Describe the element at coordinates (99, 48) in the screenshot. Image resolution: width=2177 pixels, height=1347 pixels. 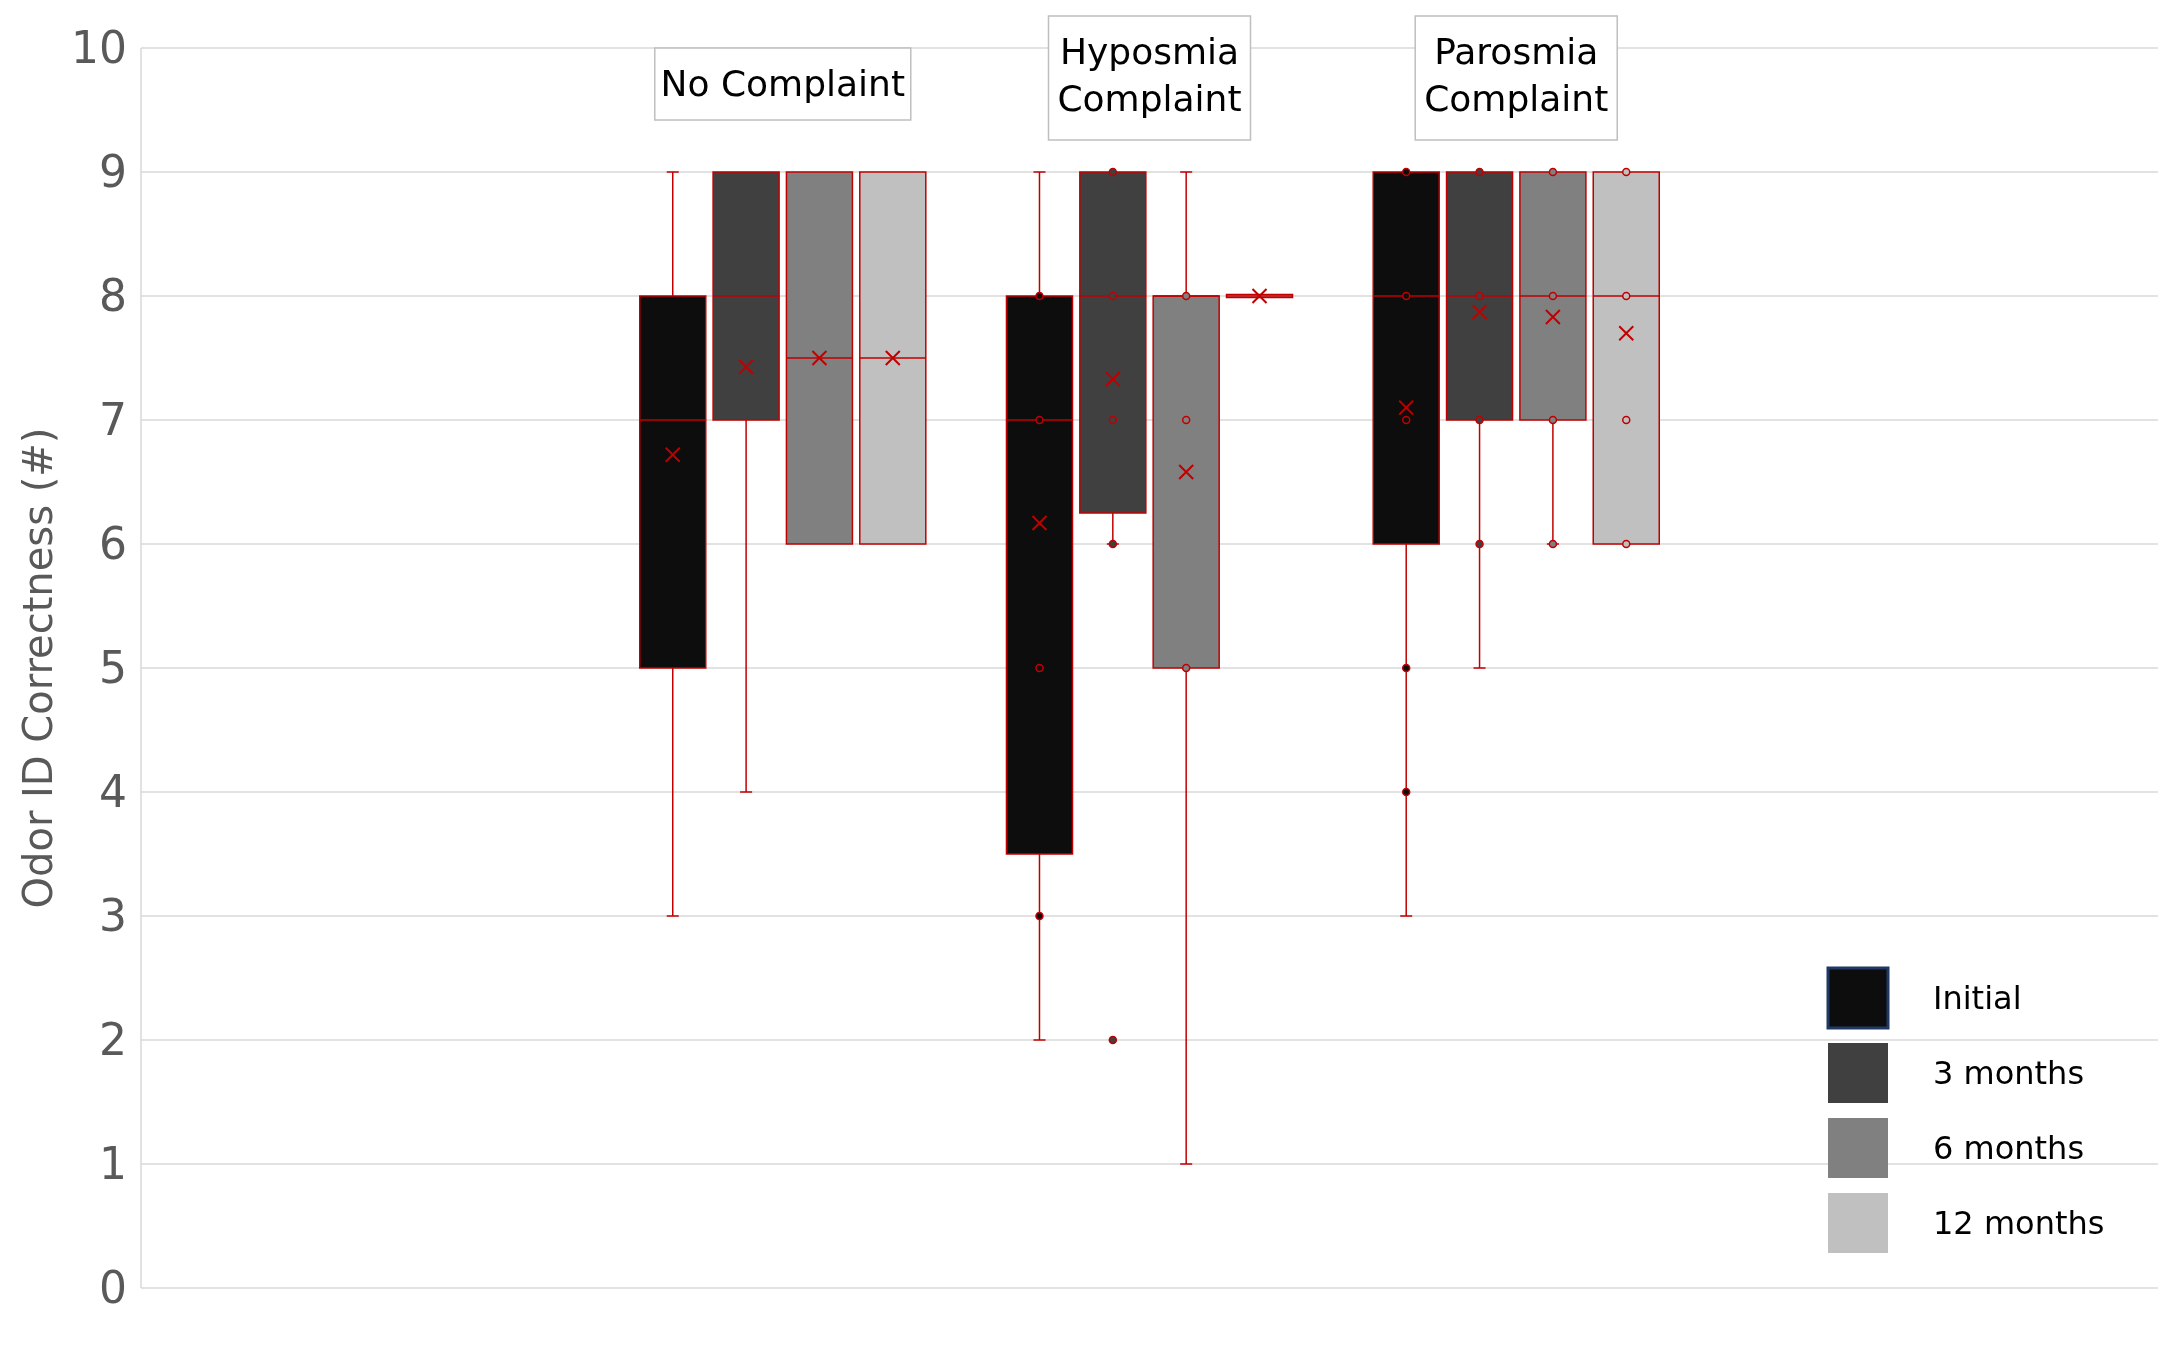
I see `y-tick-label: 10` at that location.